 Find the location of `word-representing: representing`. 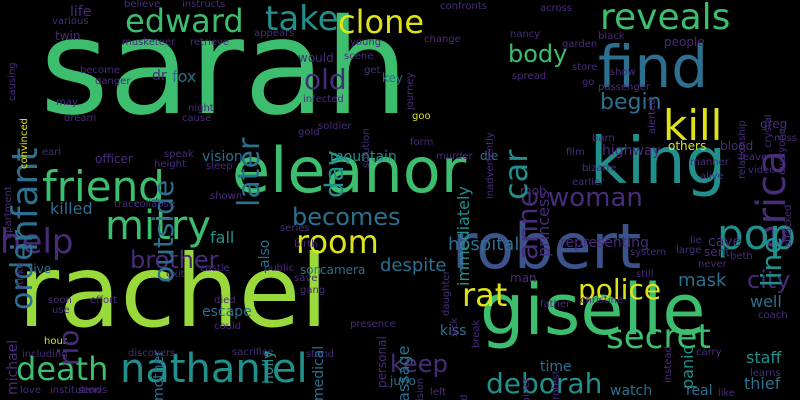

word-representing: representing is located at coordinates (604, 243).